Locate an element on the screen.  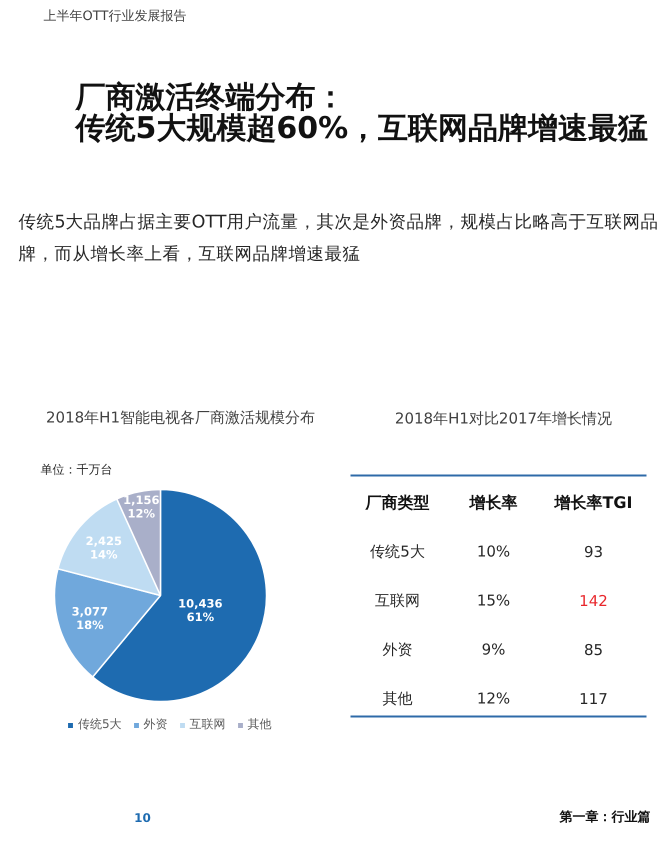
legend-label: 外资 is located at coordinates (156, 724).